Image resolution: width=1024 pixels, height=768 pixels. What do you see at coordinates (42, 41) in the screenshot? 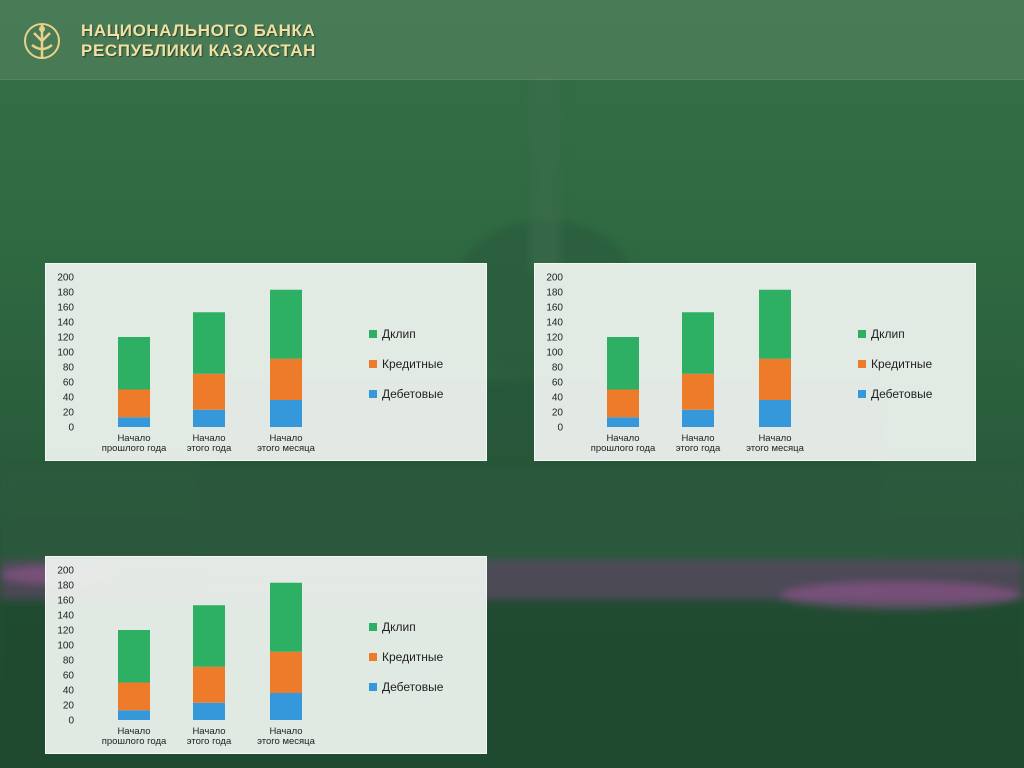
I see `national-bank-emblem-icon` at bounding box center [42, 41].